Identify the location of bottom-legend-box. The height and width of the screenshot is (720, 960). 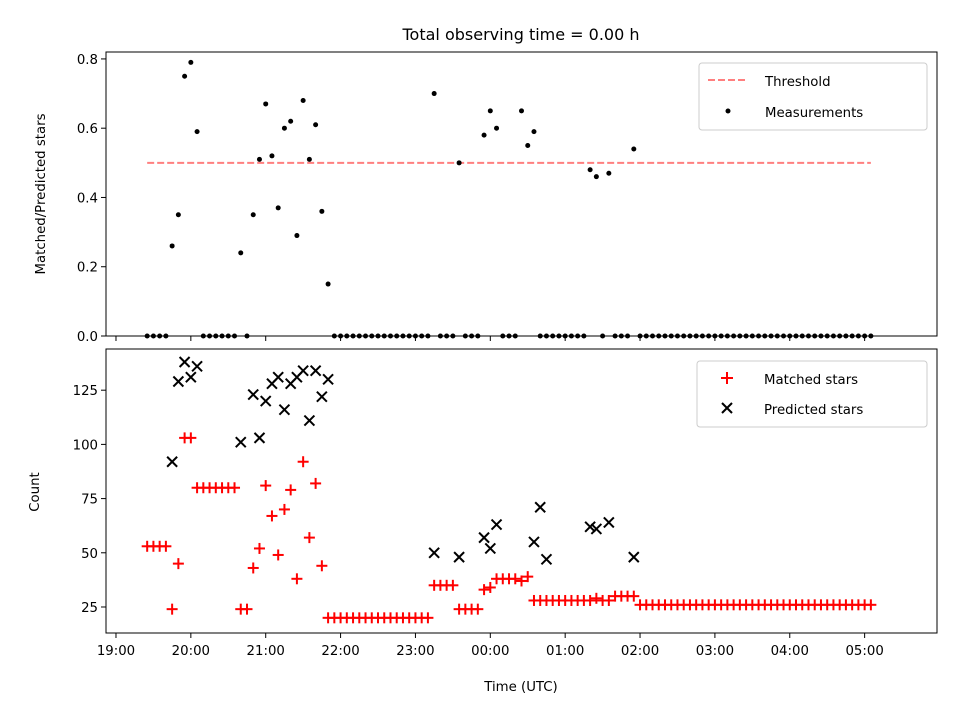
(812, 394).